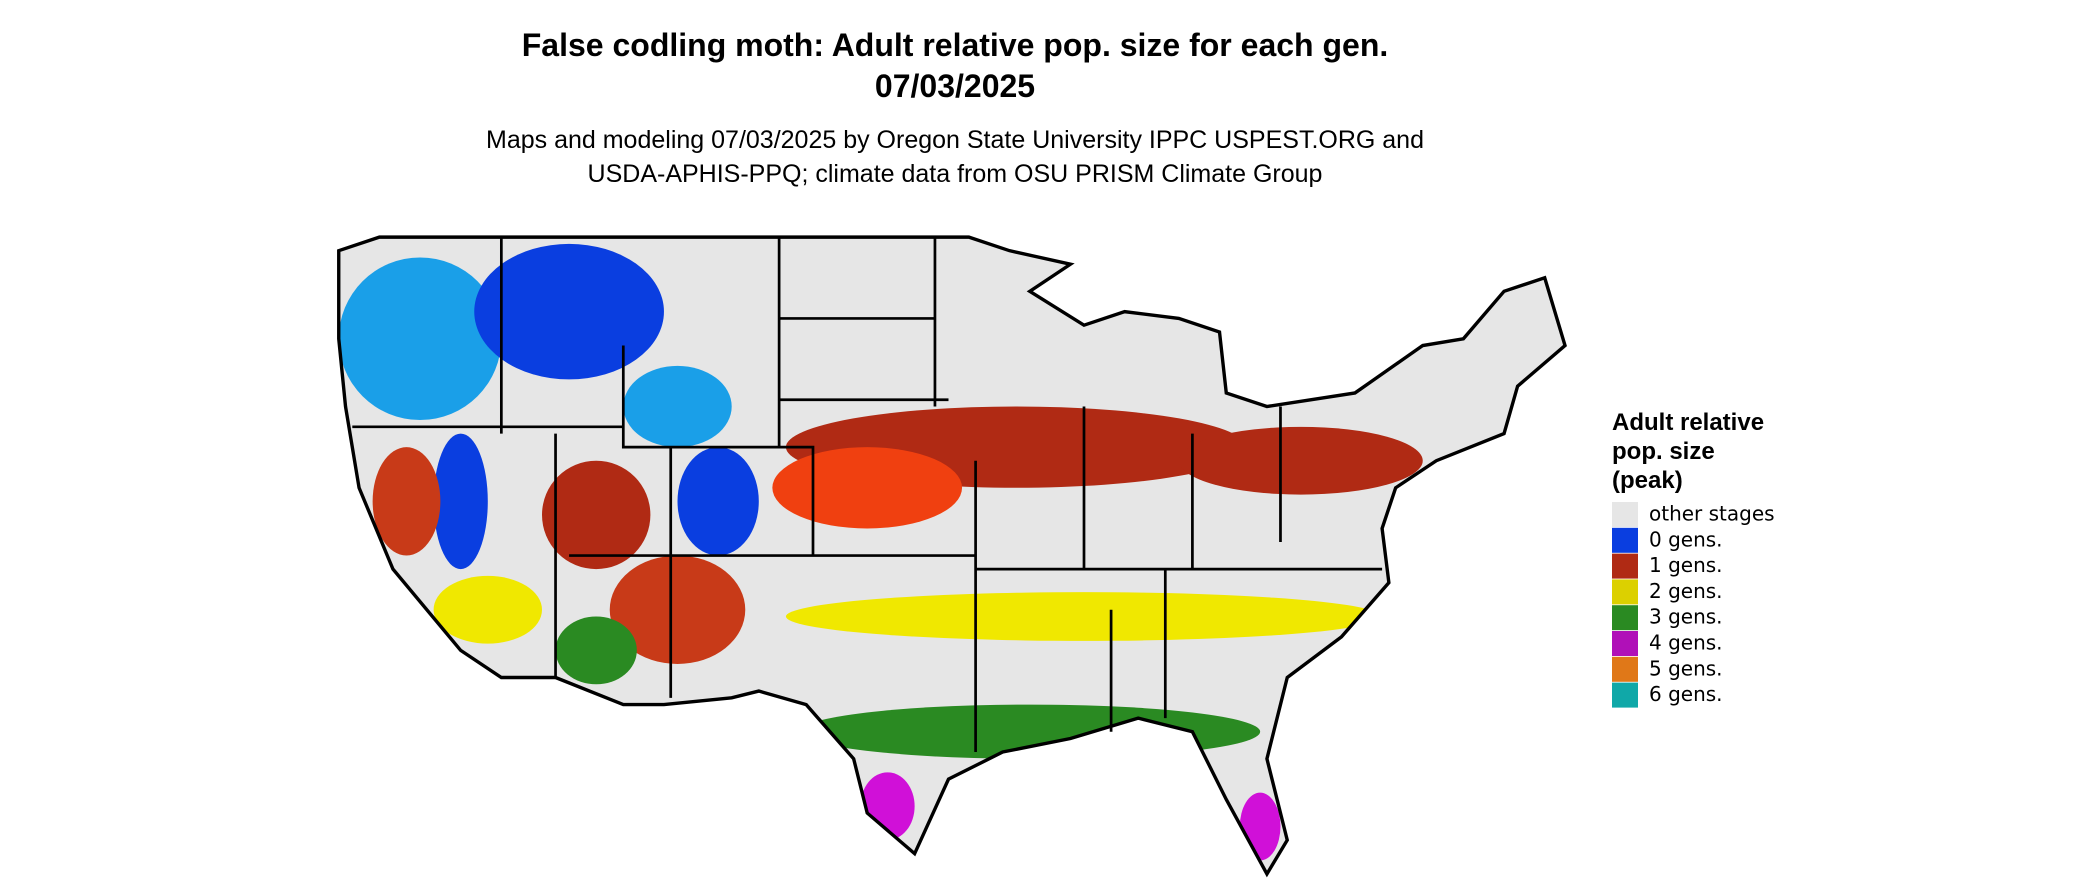  I want to click on legend-label: 4 gens., so click(1686, 643).